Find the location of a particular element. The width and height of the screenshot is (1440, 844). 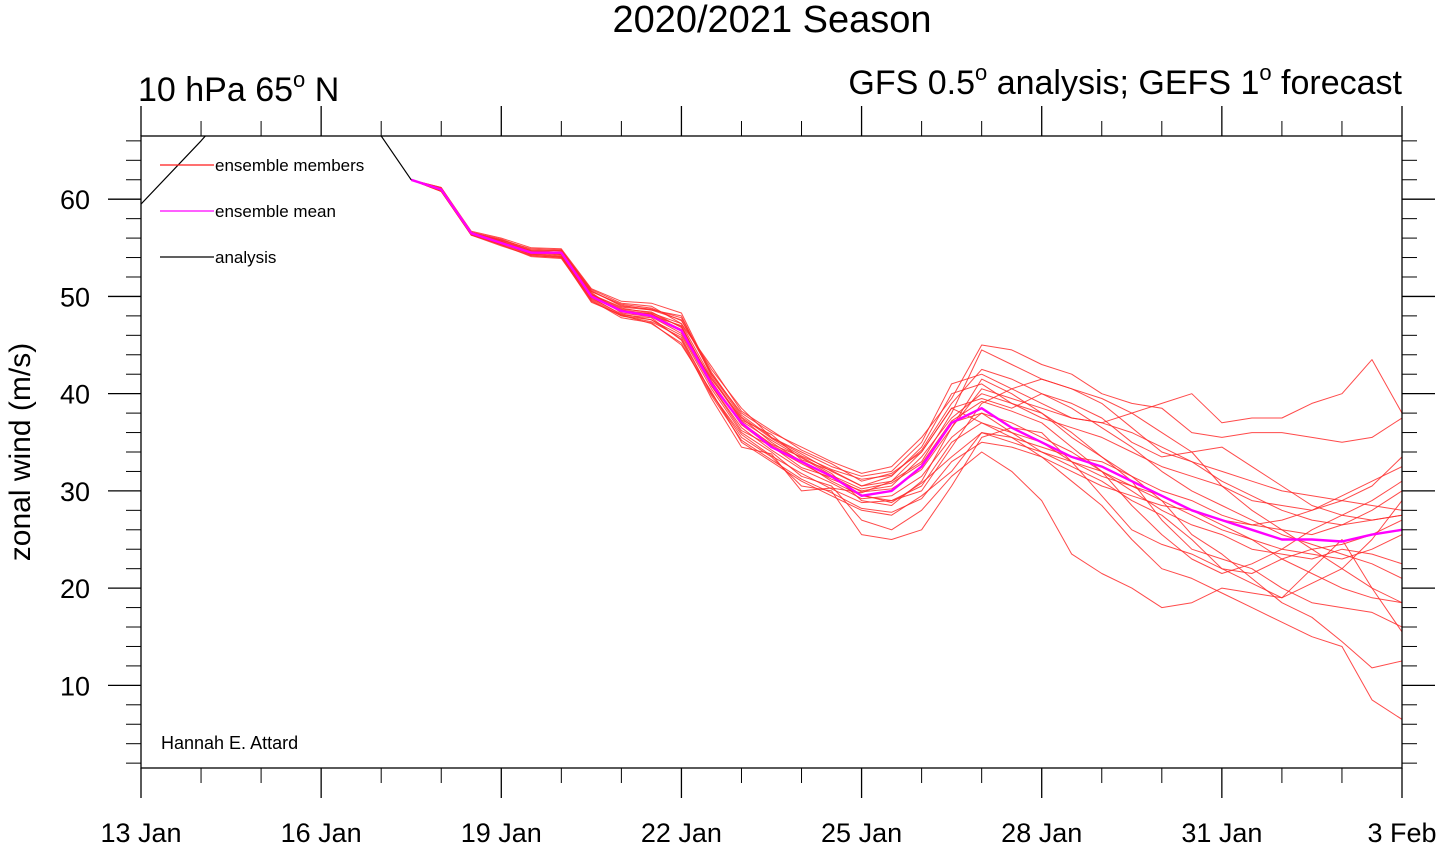

x-tick-label: 28 Jan is located at coordinates (1041, 831).